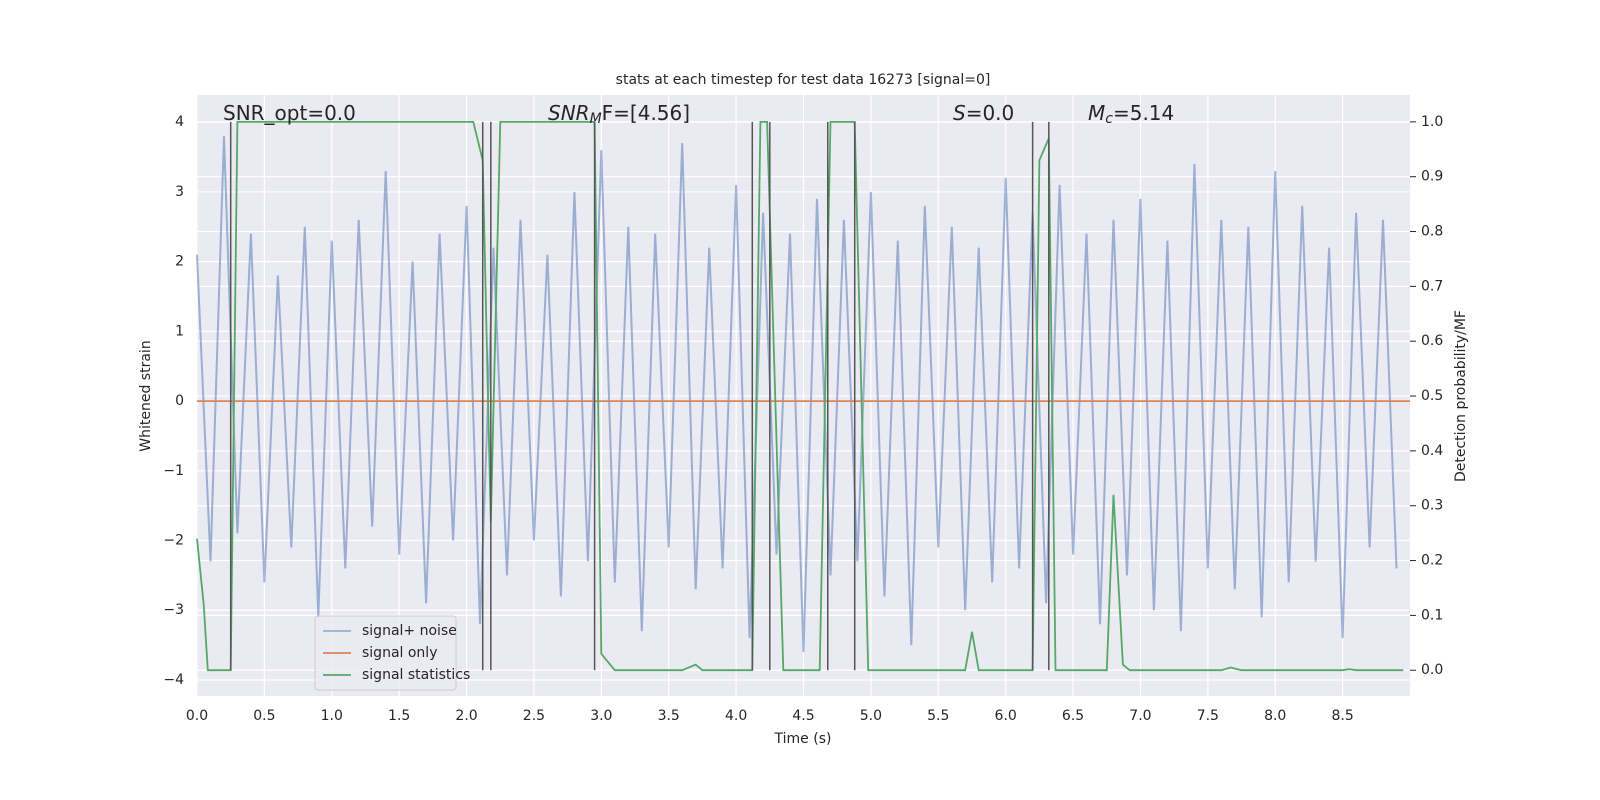  I want to click on annotation: S=0.0, so click(983, 113).